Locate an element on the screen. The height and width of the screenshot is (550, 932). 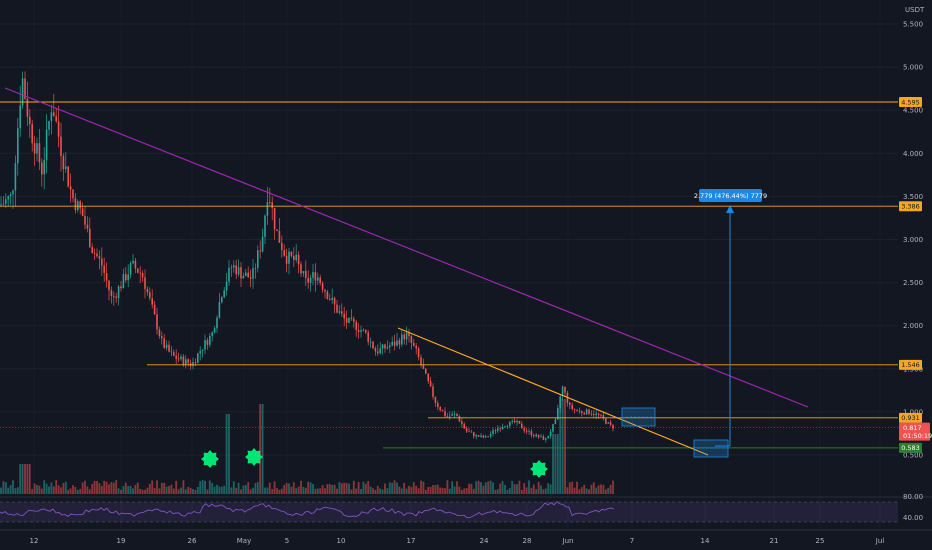
price-tick-label: 2.000 is located at coordinates (913, 326).